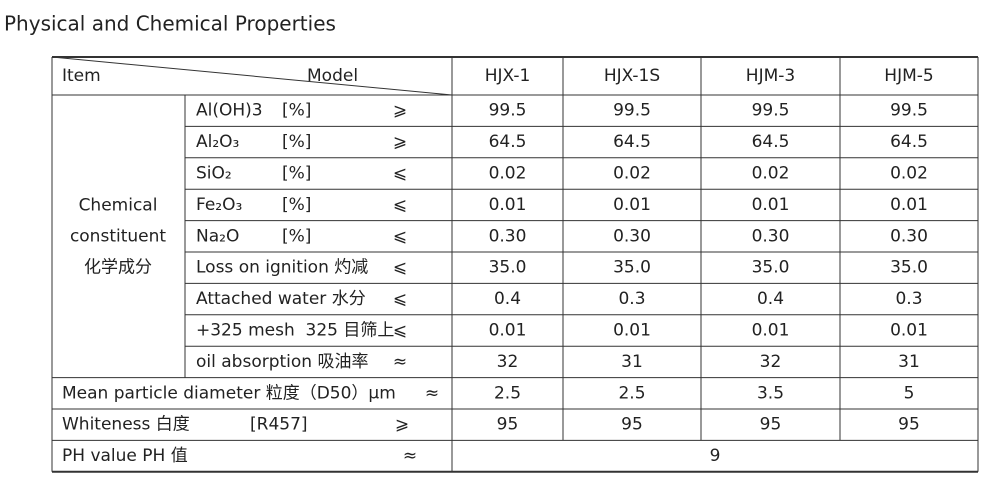 This screenshot has height=492, width=996. Describe the element at coordinates (229, 111) in the screenshot. I see `item-name: Al(OH)3` at that location.